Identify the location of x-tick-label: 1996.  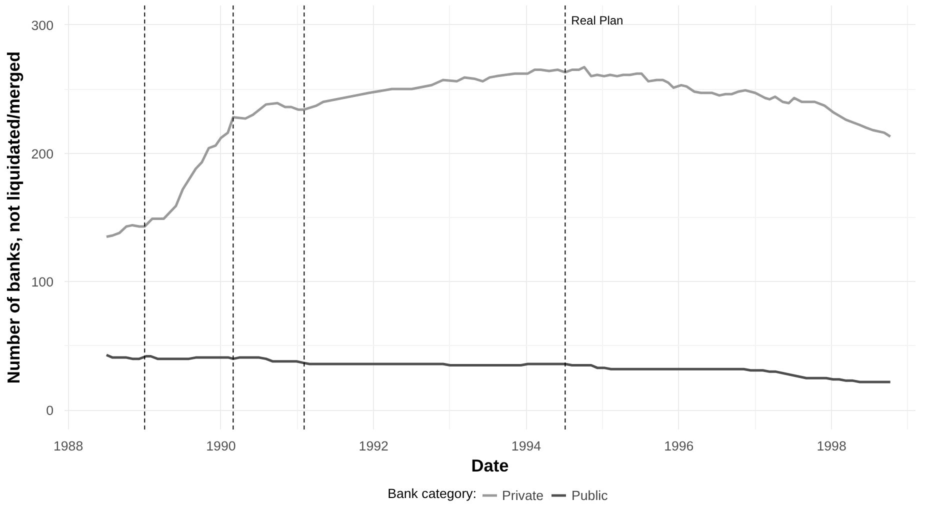
(679, 446).